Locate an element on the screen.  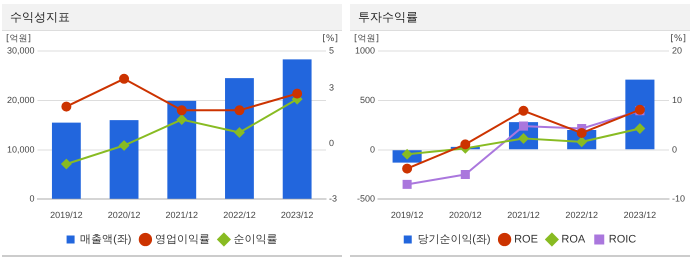
y-tick-label: 500 is located at coordinates (368, 99).